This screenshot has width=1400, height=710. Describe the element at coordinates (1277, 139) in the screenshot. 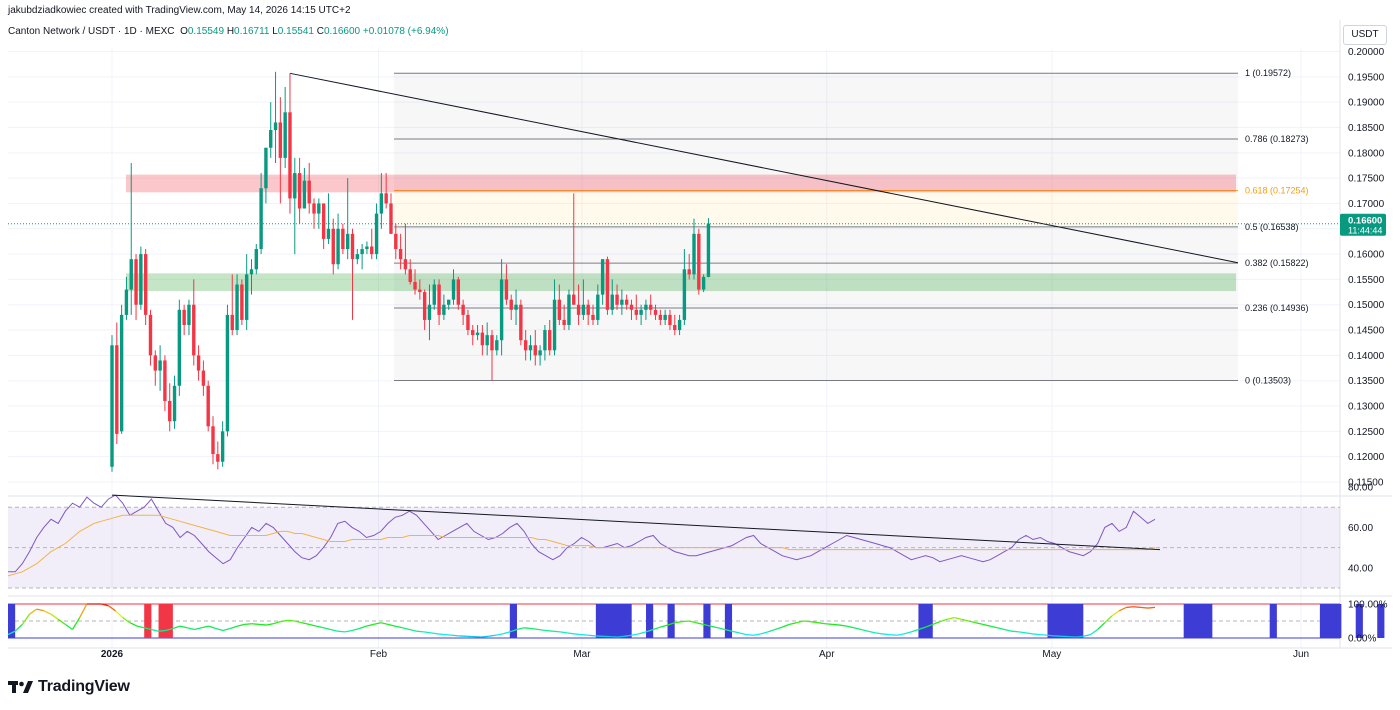

I see `fib-level-label: 0.786 (0.18273)` at that location.